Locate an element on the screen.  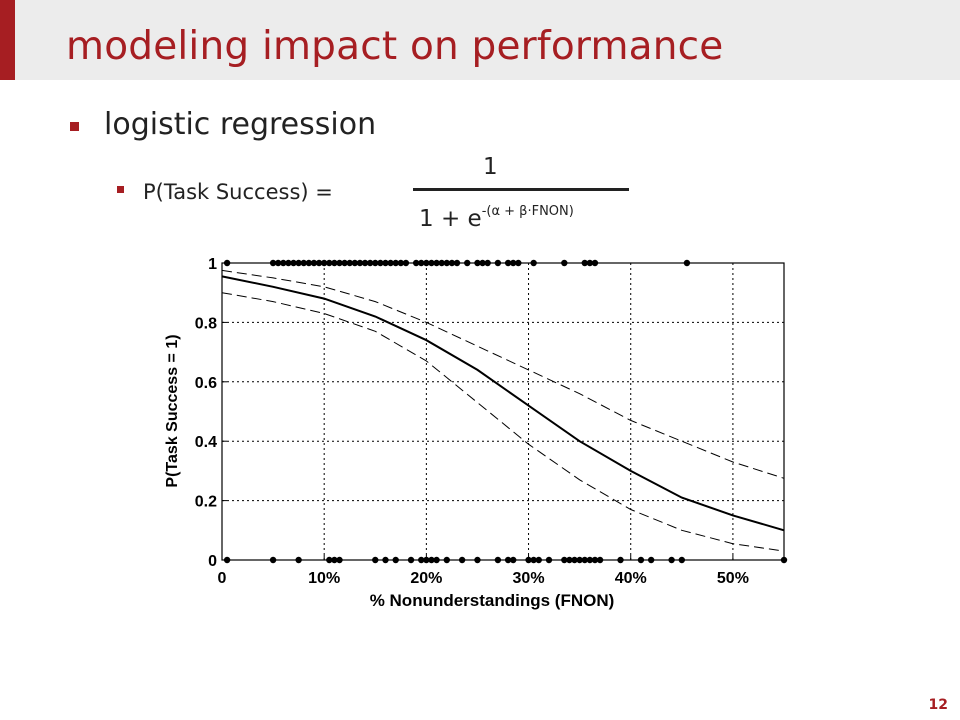
fraction-bar is located at coordinates (521, 189).